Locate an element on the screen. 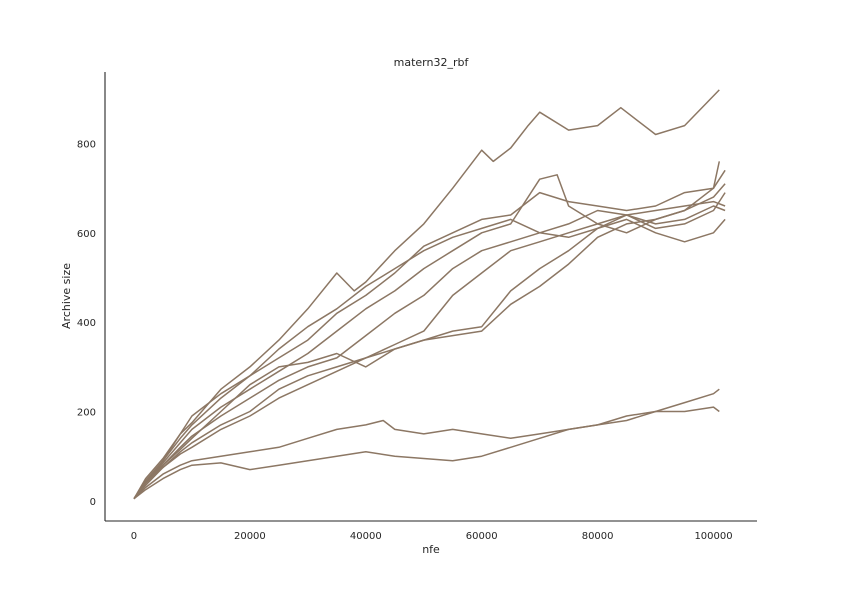  y-tick-label: 400 is located at coordinates (86, 323).